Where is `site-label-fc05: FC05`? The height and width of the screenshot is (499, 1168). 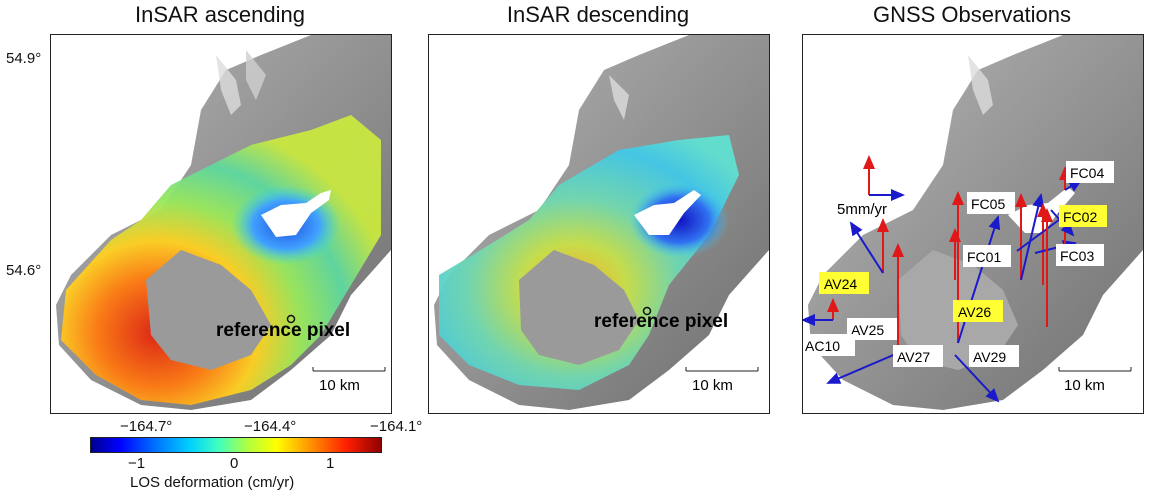
site-label-fc05: FC05 is located at coordinates (991, 203).